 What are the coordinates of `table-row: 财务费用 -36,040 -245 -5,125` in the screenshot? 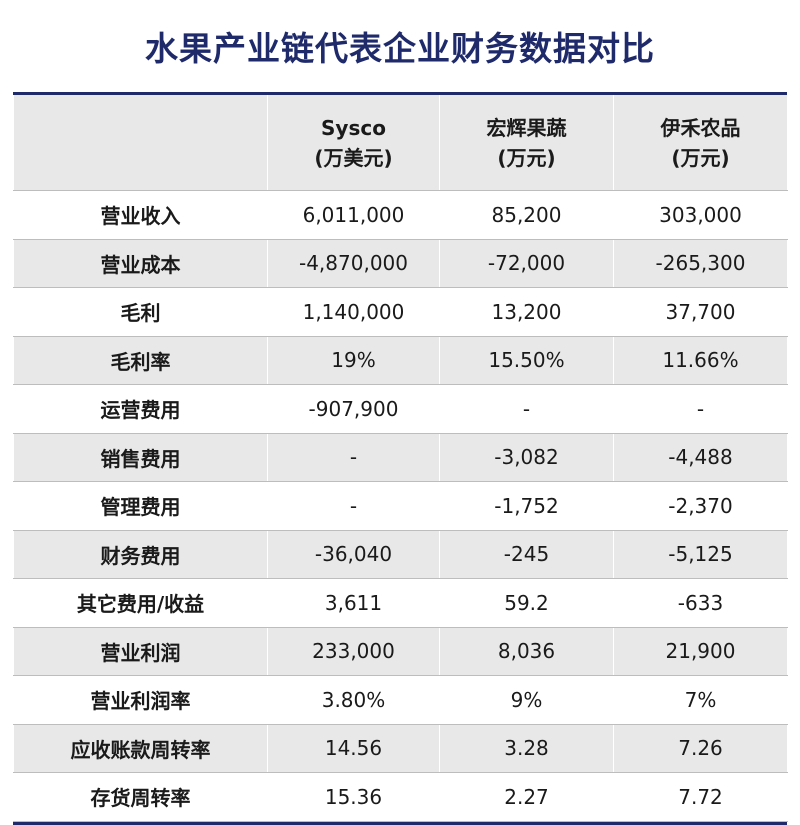 It's located at (400, 554).